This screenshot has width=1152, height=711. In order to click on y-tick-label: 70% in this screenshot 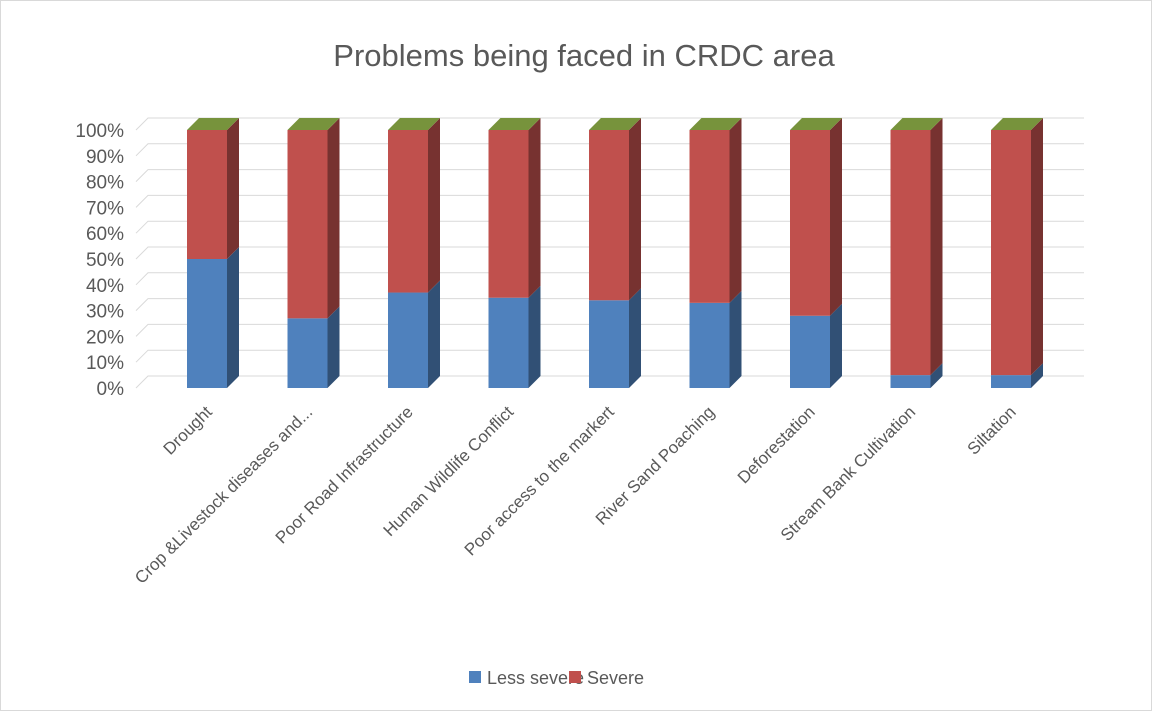, I will do `click(105, 208)`.